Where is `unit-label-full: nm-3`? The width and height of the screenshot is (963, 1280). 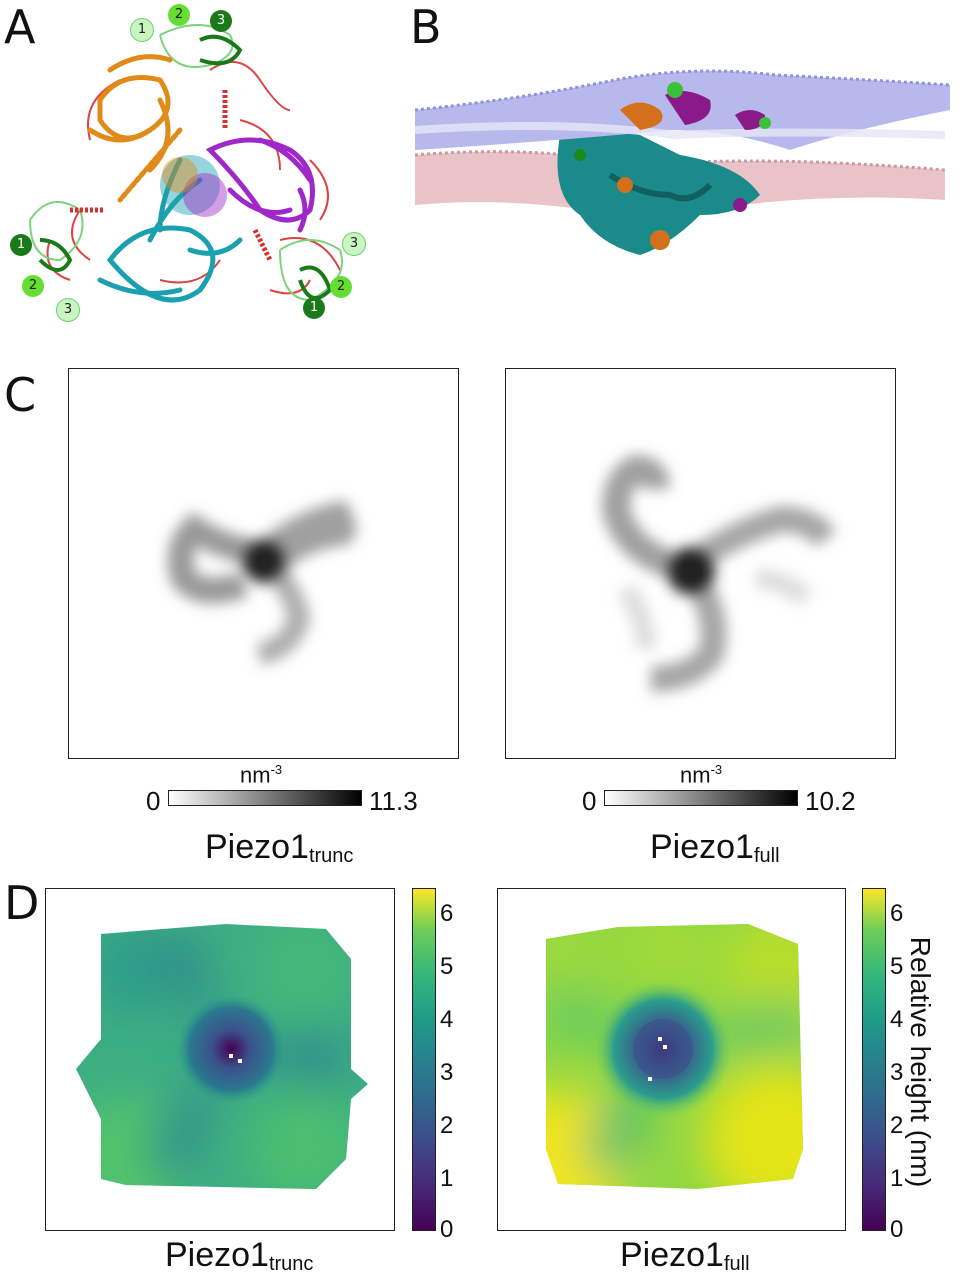
unit-label-full: nm-3 is located at coordinates (701, 775).